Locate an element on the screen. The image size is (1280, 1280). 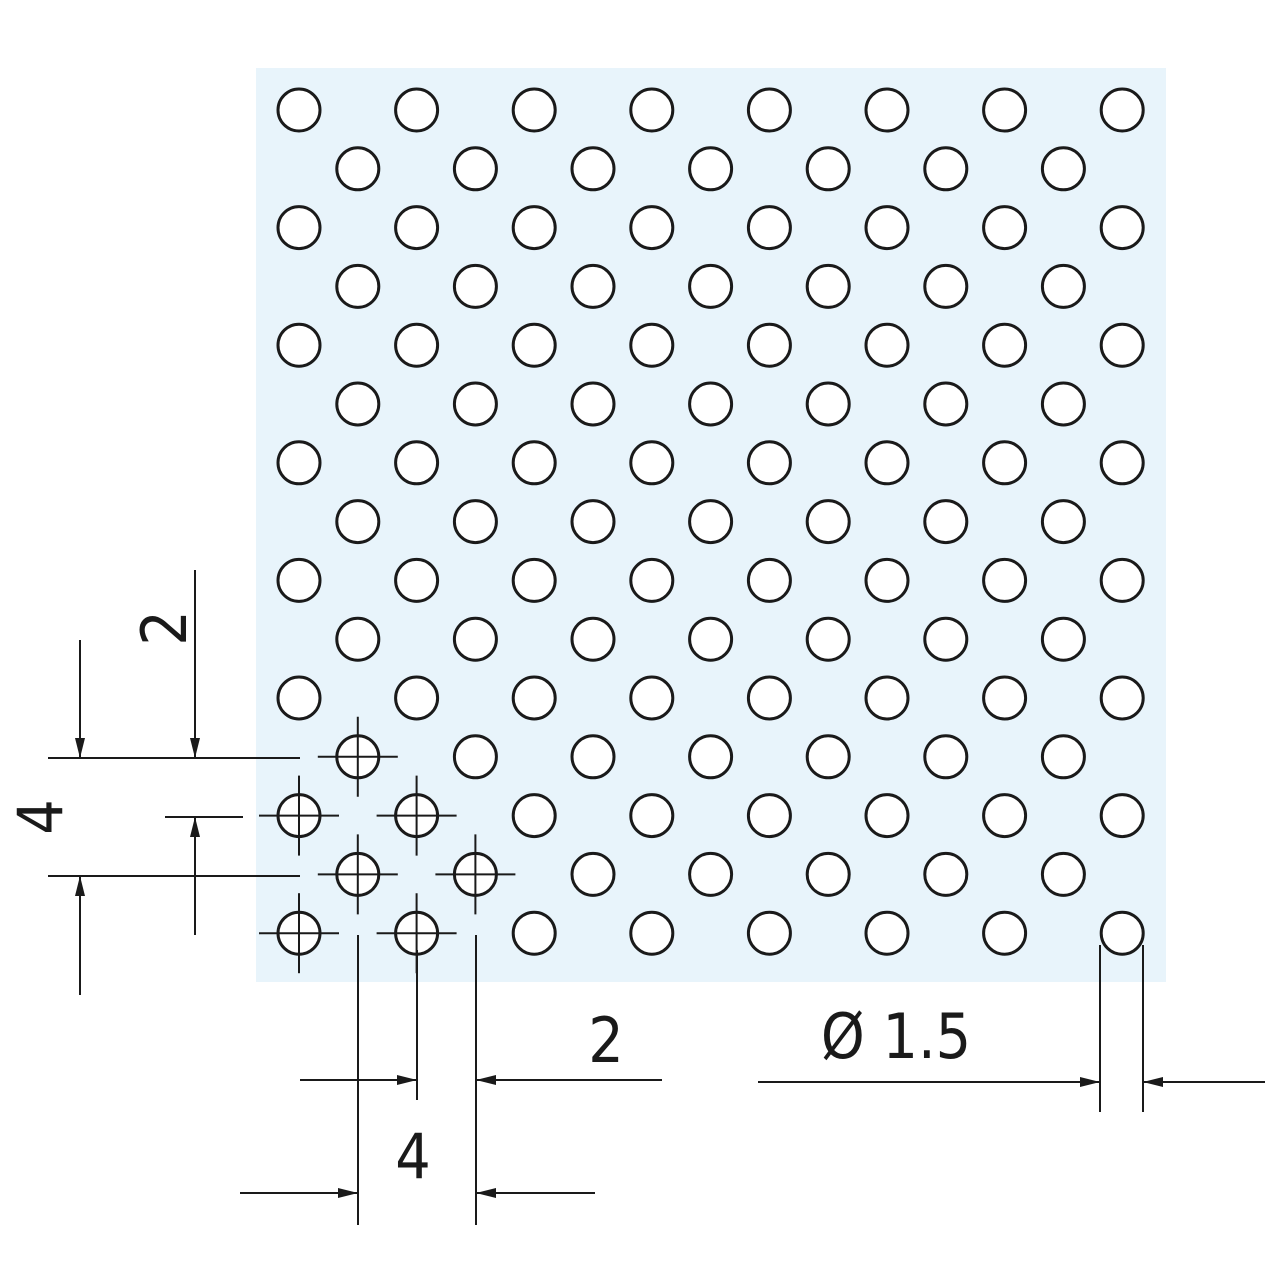
vertical-offset-label: 2 is located at coordinates (164, 627).